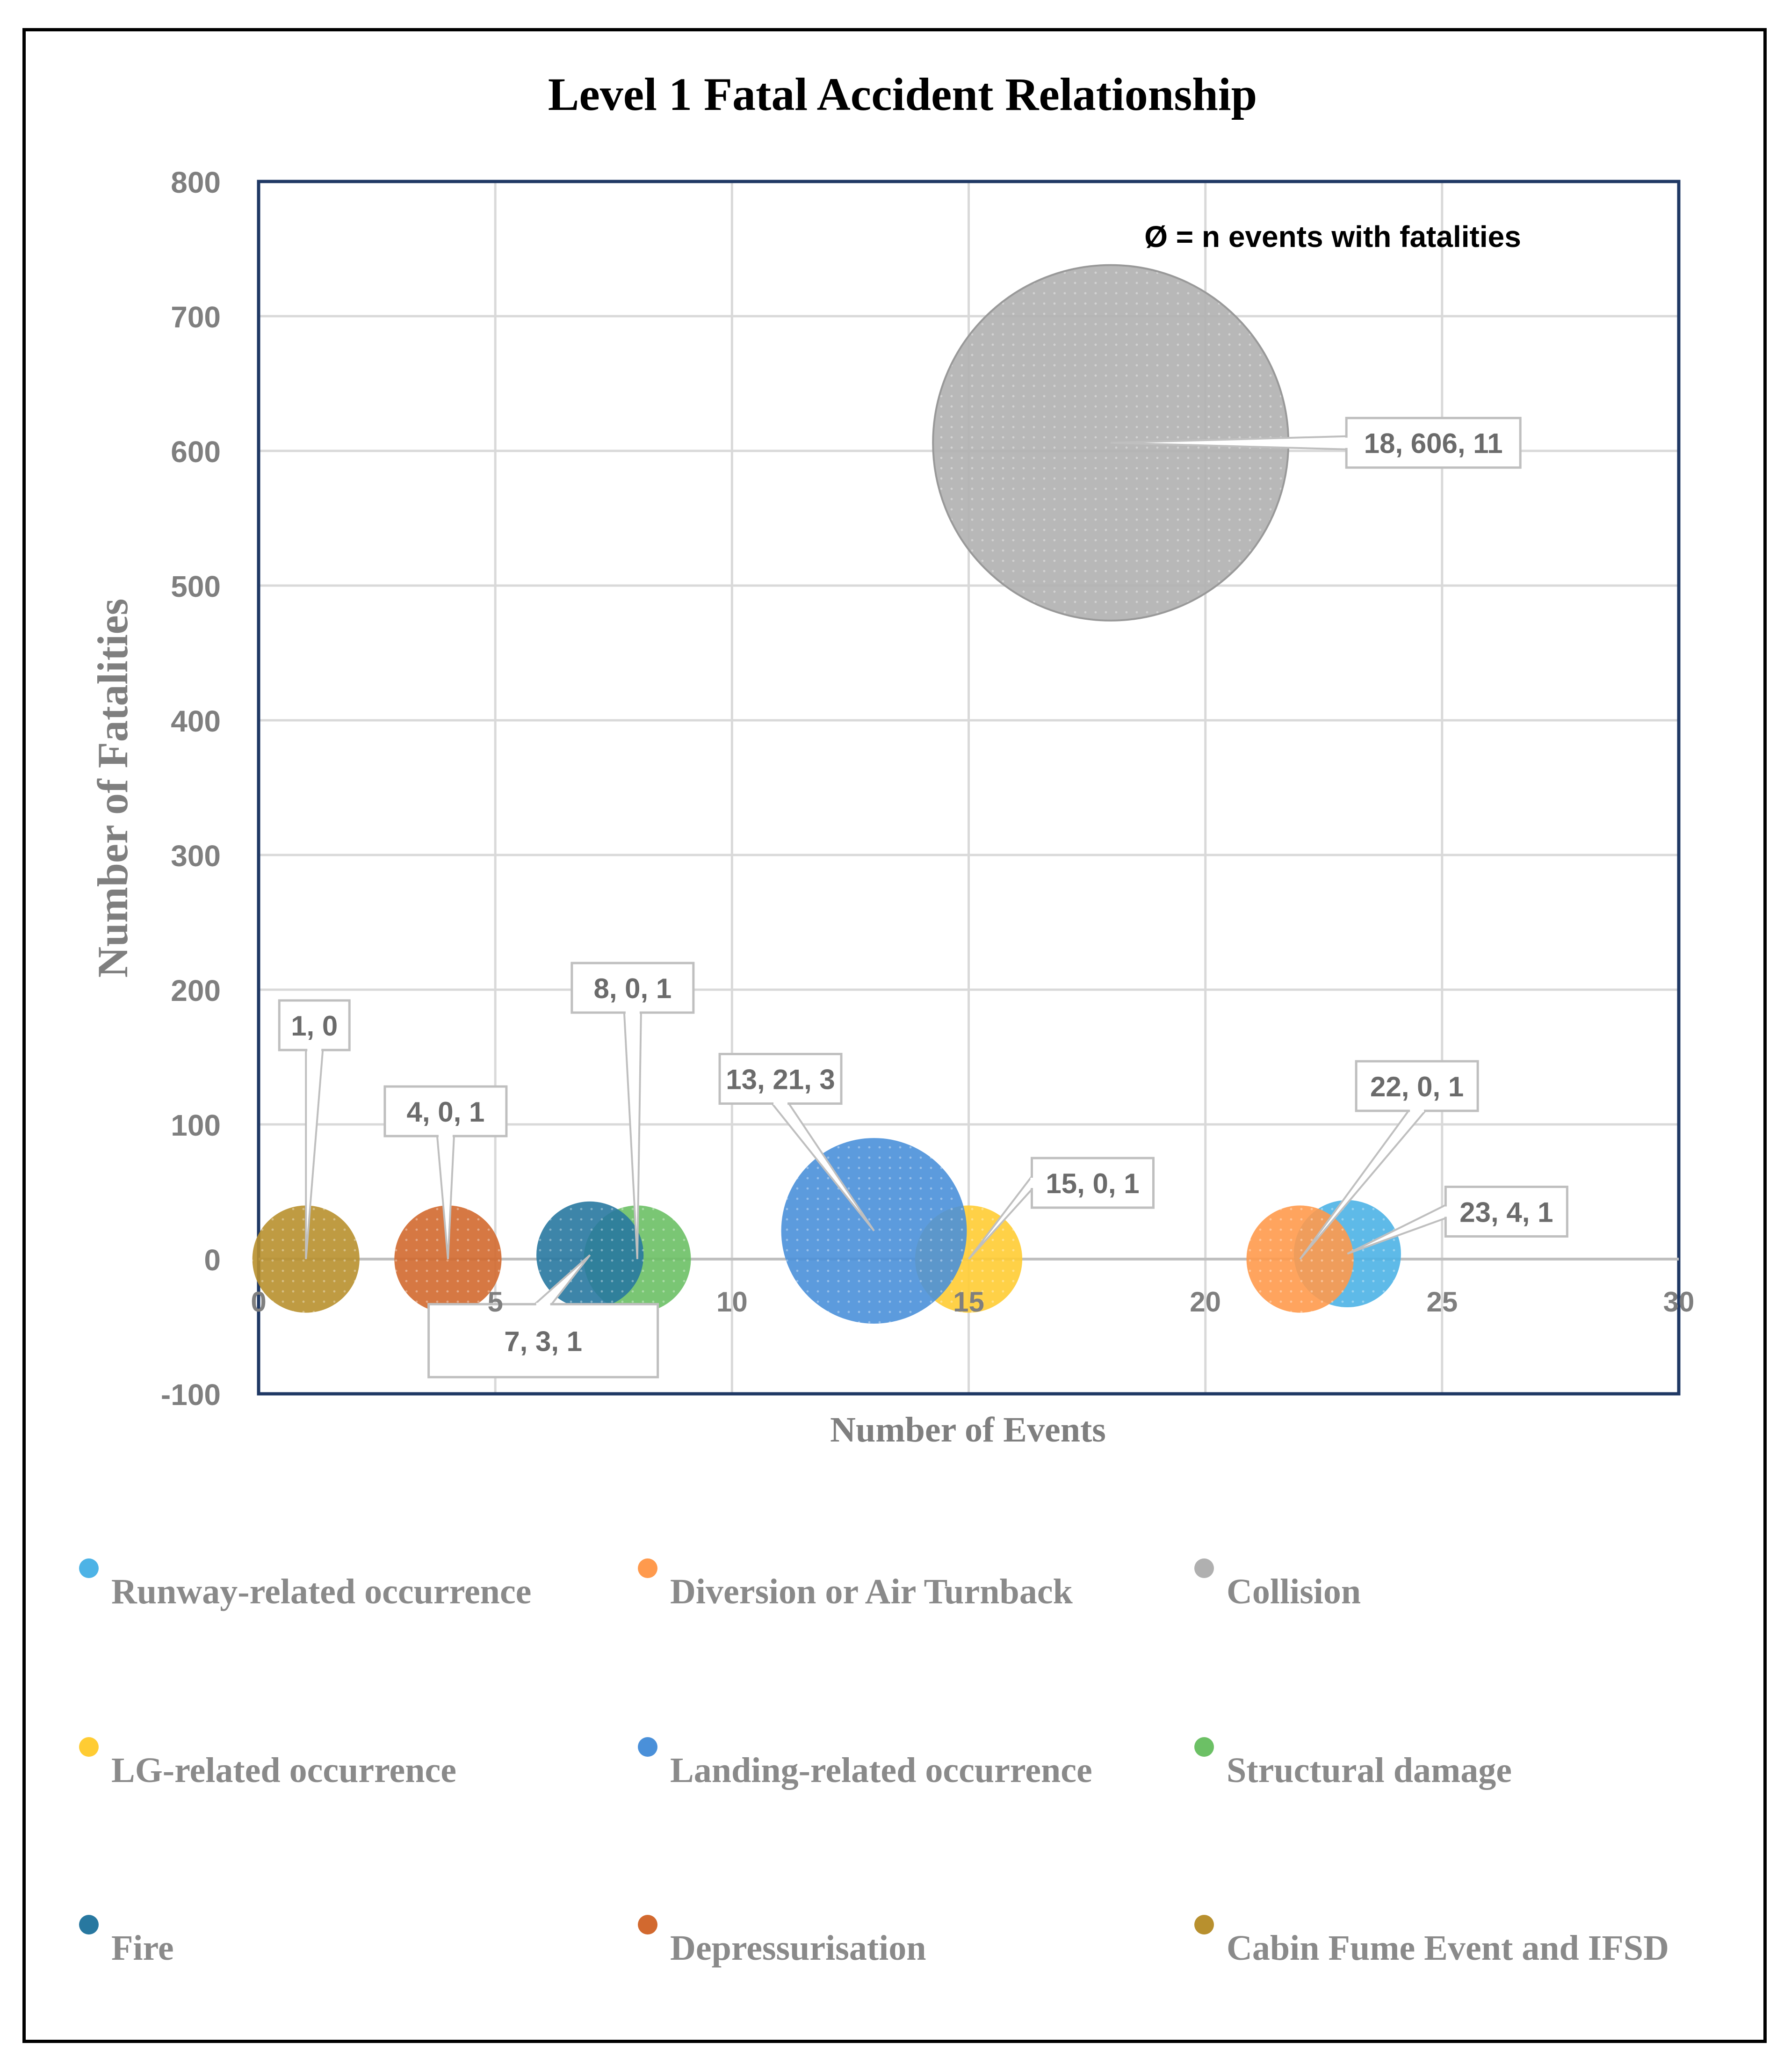 The height and width of the screenshot is (2072, 1791). Describe the element at coordinates (1206, 1302) in the screenshot. I see `x-tick-label: 20` at that location.